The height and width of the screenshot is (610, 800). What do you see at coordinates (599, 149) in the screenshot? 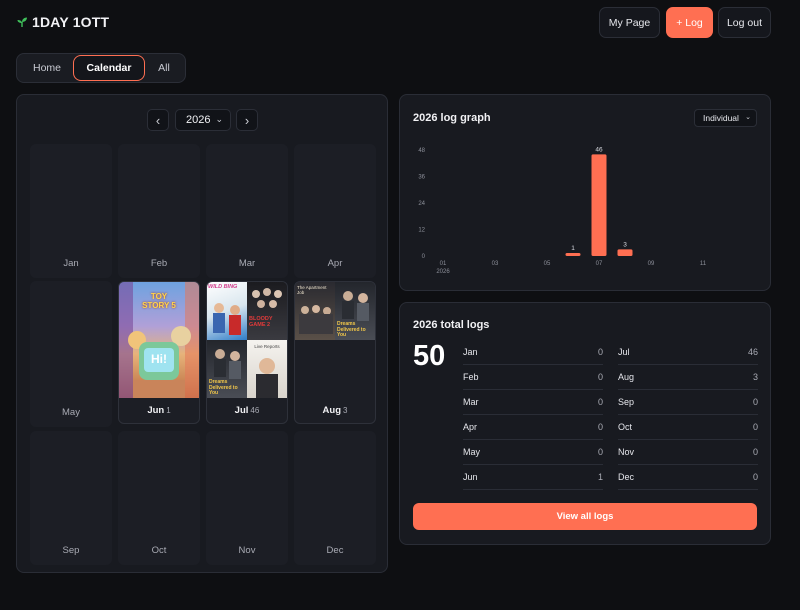
I see `bar-value-label: 46` at bounding box center [599, 149].